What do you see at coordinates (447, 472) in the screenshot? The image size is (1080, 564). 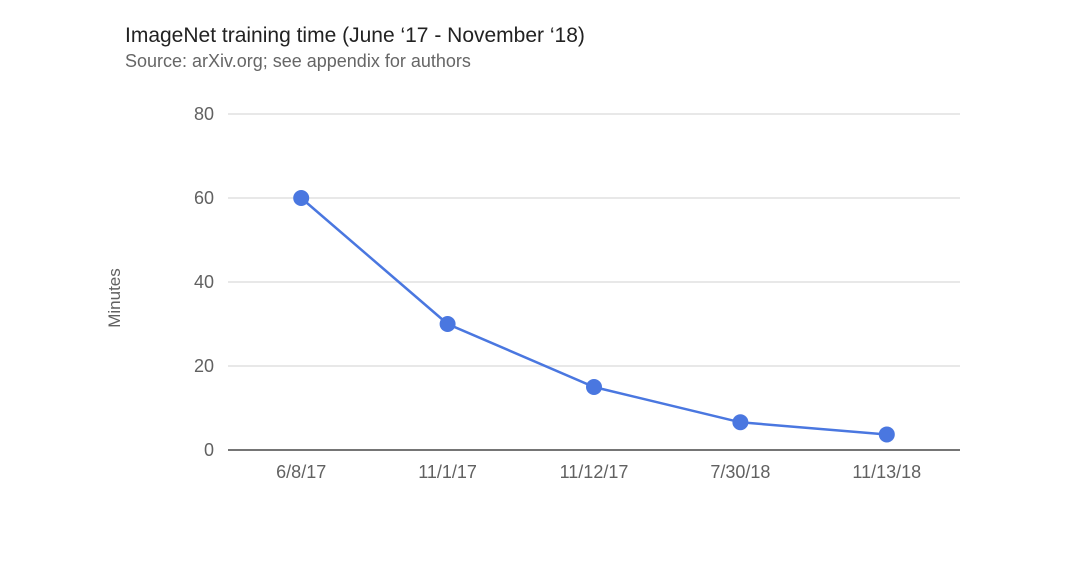 I see `x-tick-label: 11/1/17` at bounding box center [447, 472].